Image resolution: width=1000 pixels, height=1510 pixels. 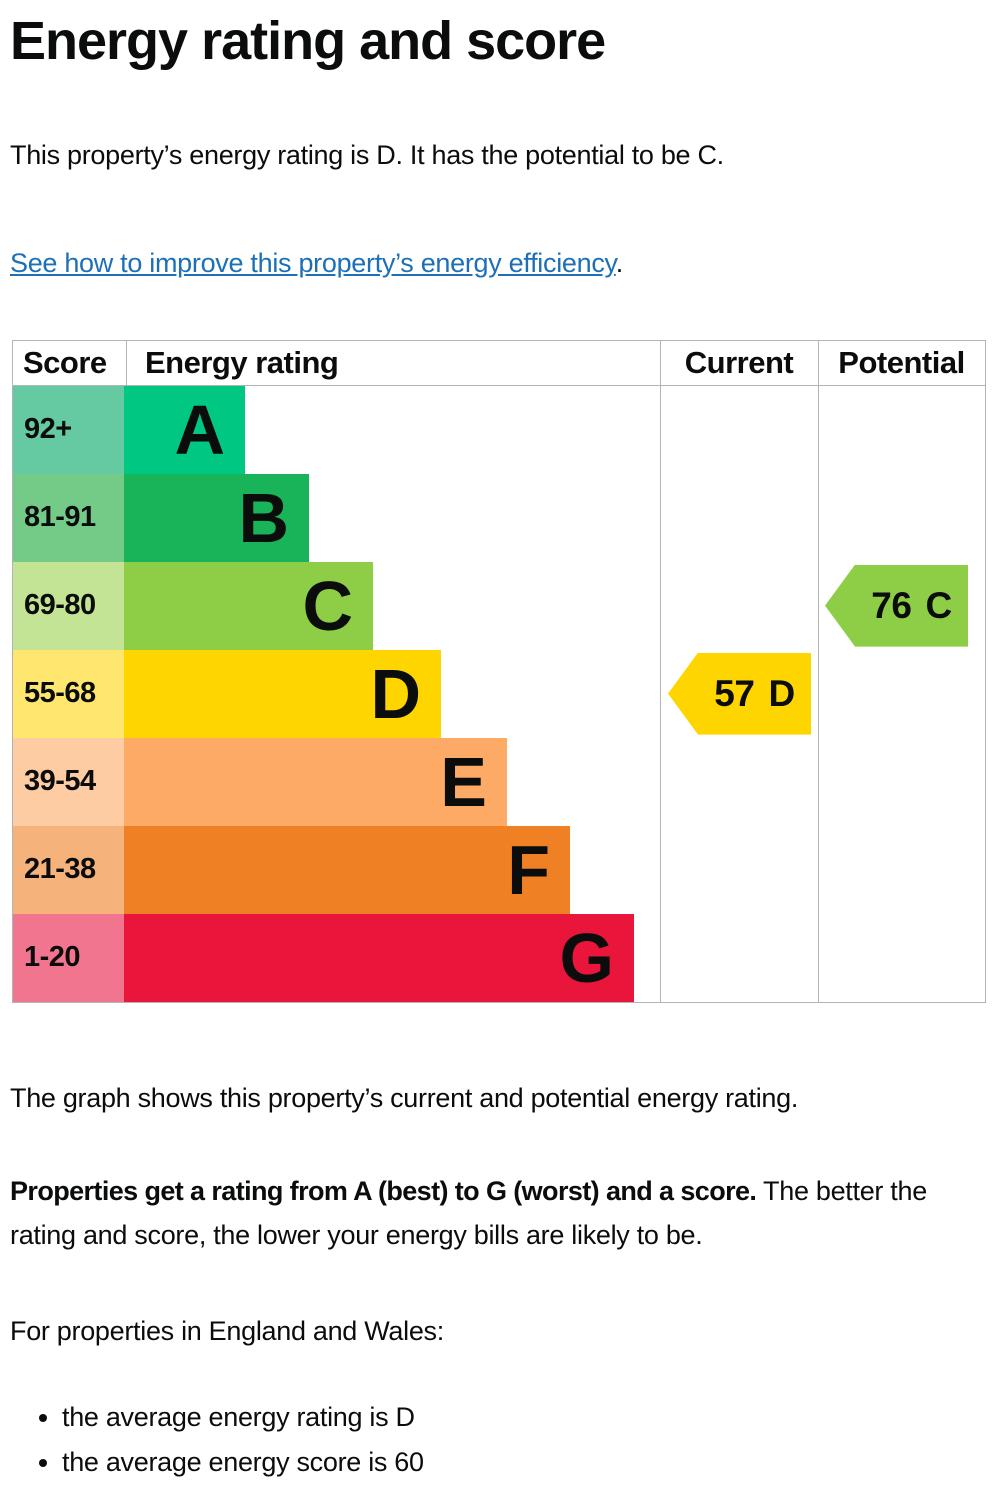 I want to click on score-range-f: 21-38, so click(x=68, y=869).